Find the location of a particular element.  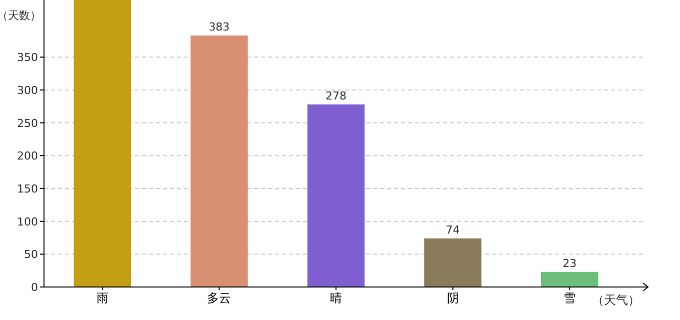

x-tick-label: 阴 is located at coordinates (452, 298).